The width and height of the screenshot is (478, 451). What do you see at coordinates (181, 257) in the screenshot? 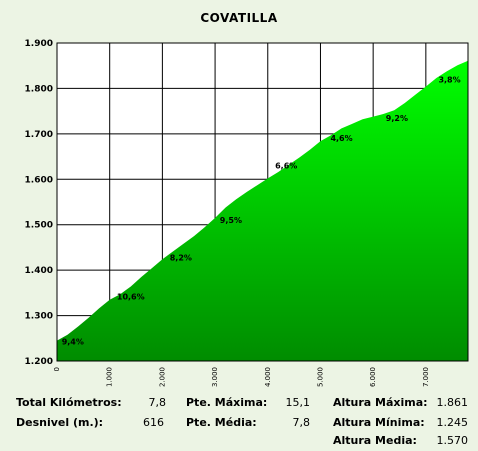
I see `segment-grade-label: 8,2%` at bounding box center [181, 257].